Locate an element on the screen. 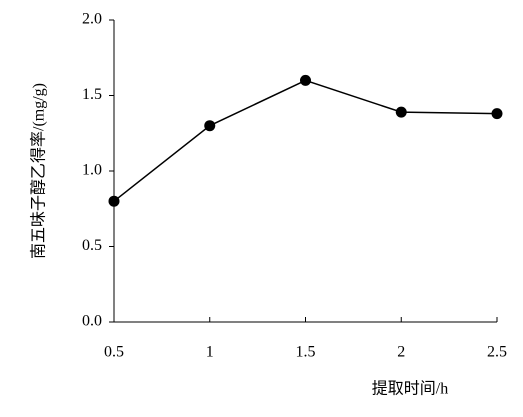 Image resolution: width=523 pixels, height=417 pixels. y-tick-label: 0.5 is located at coordinates (92, 245).